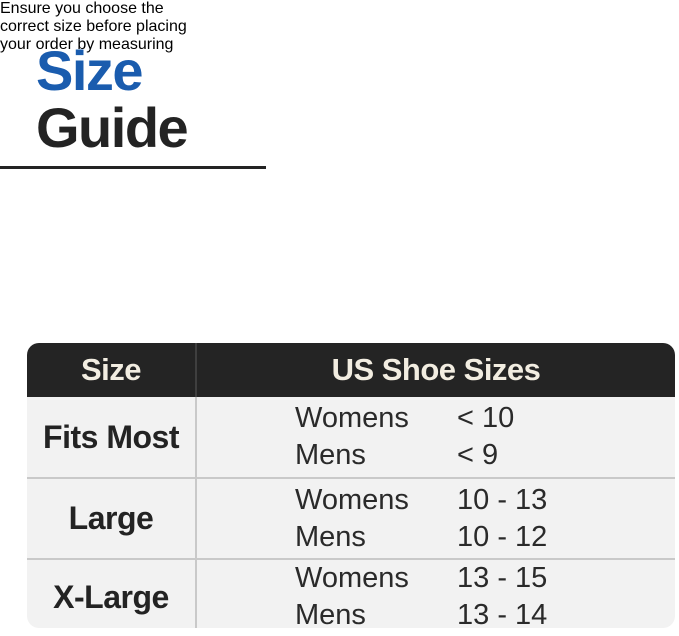 Image resolution: width=679 pixels, height=636 pixels. Describe the element at coordinates (436, 369) in the screenshot. I see `header-cell-us-shoe-sizes: US Shoe Sizes` at that location.